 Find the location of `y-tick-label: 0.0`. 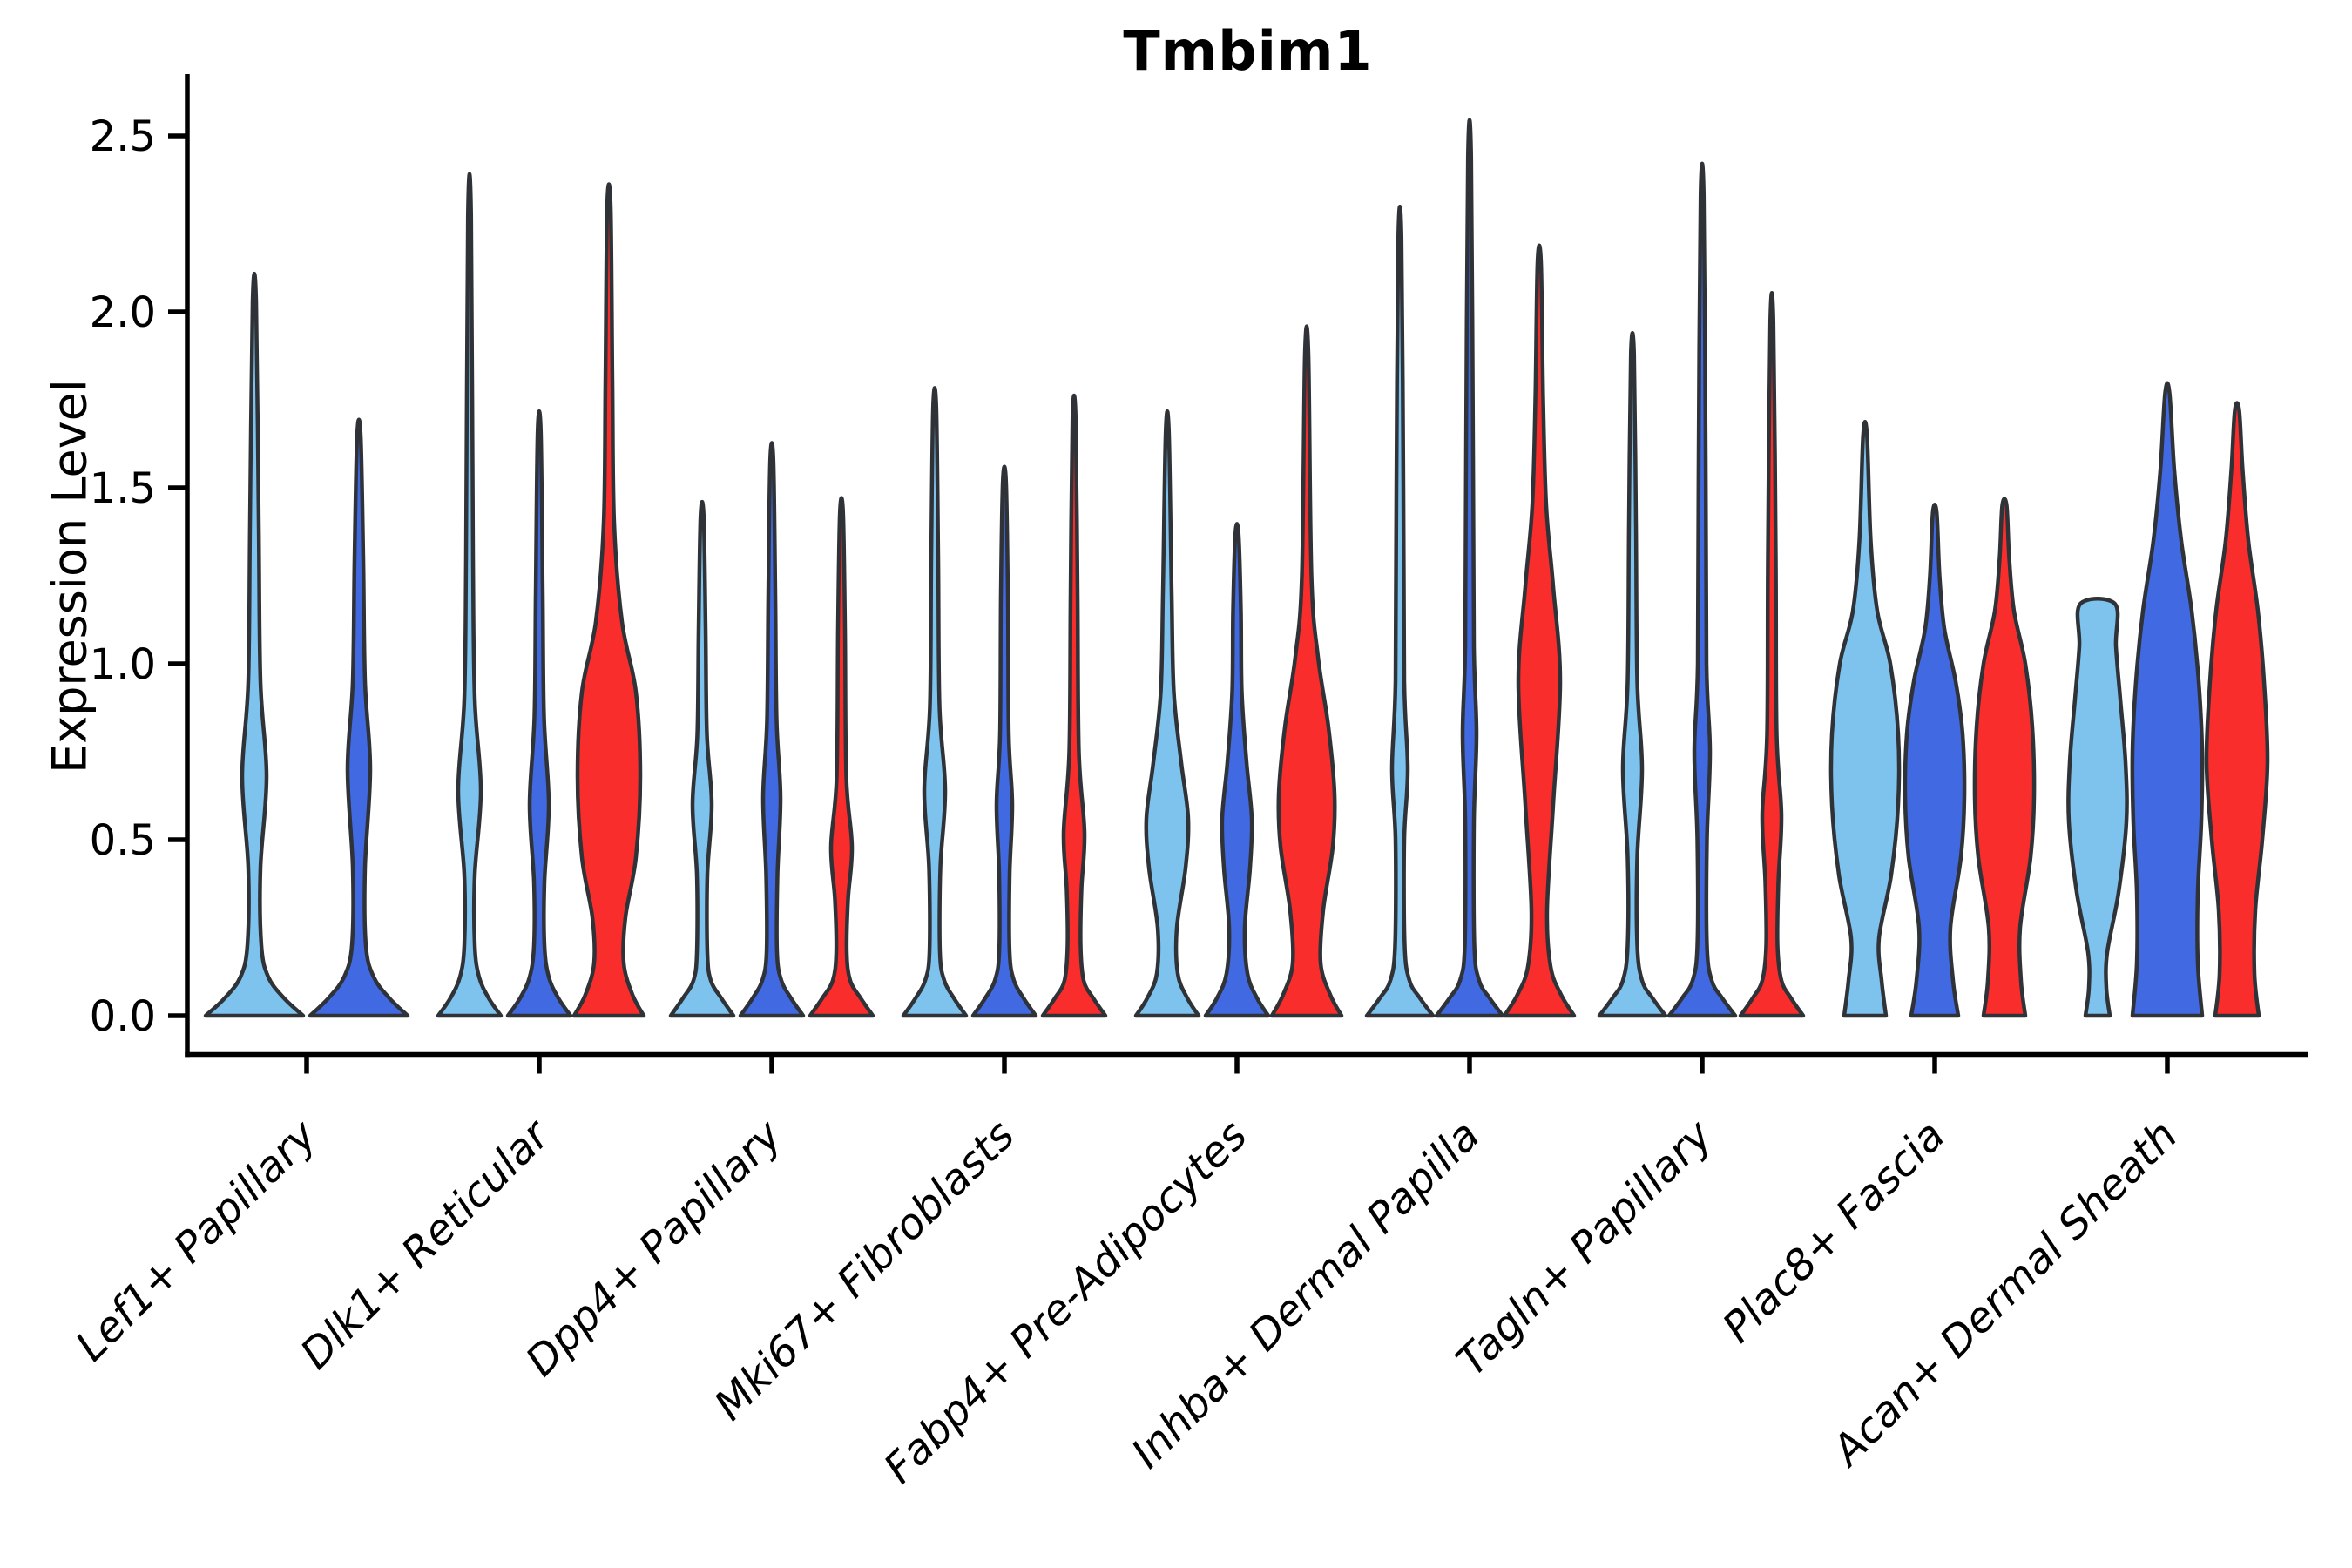

y-tick-label: 0.0 is located at coordinates (123, 1016).